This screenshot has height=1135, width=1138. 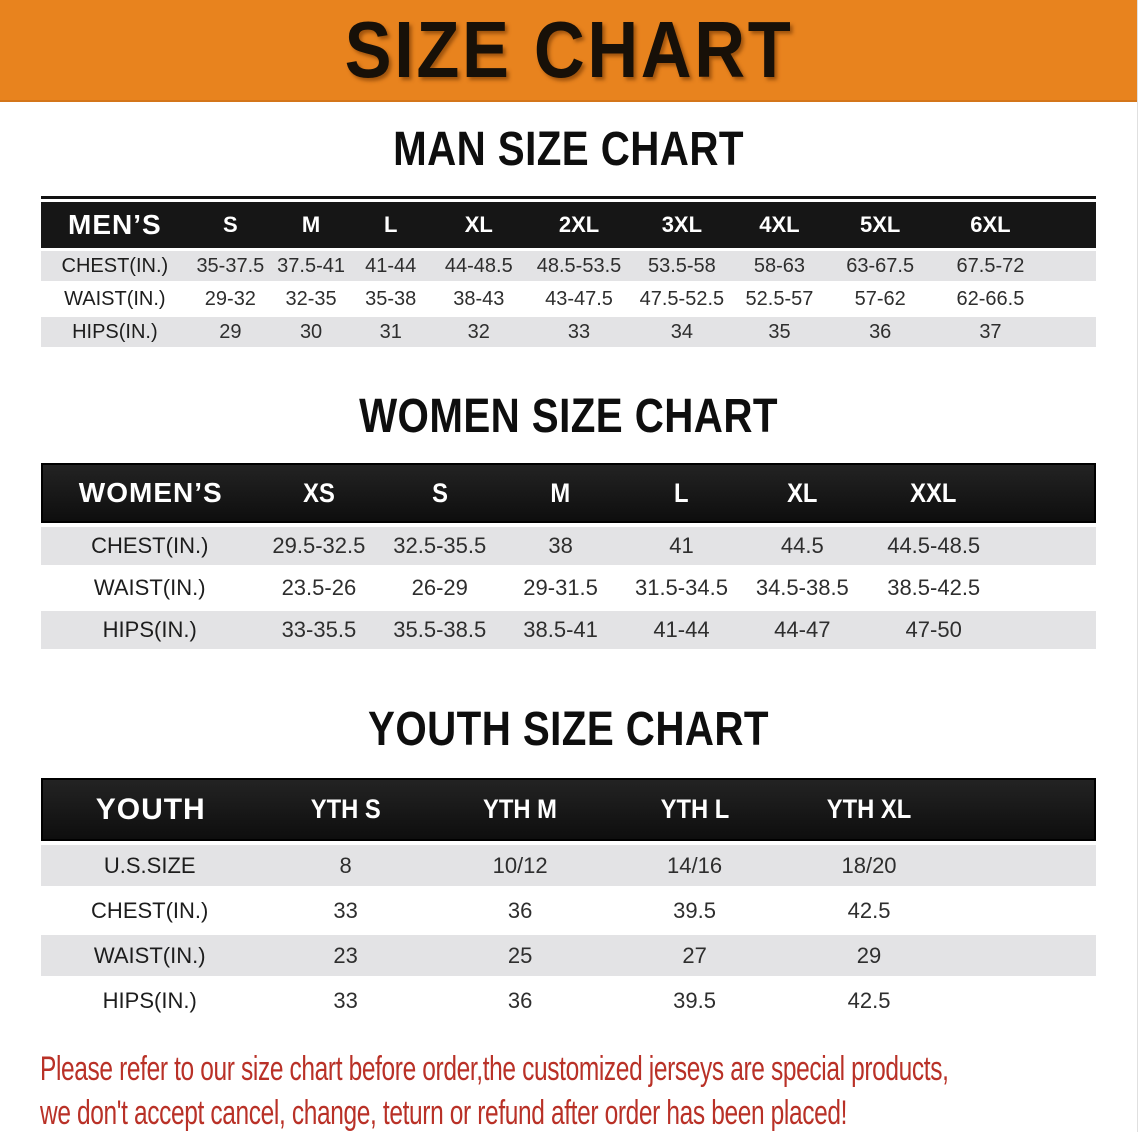 I want to click on column-header-text: L, so click(x=681, y=492).